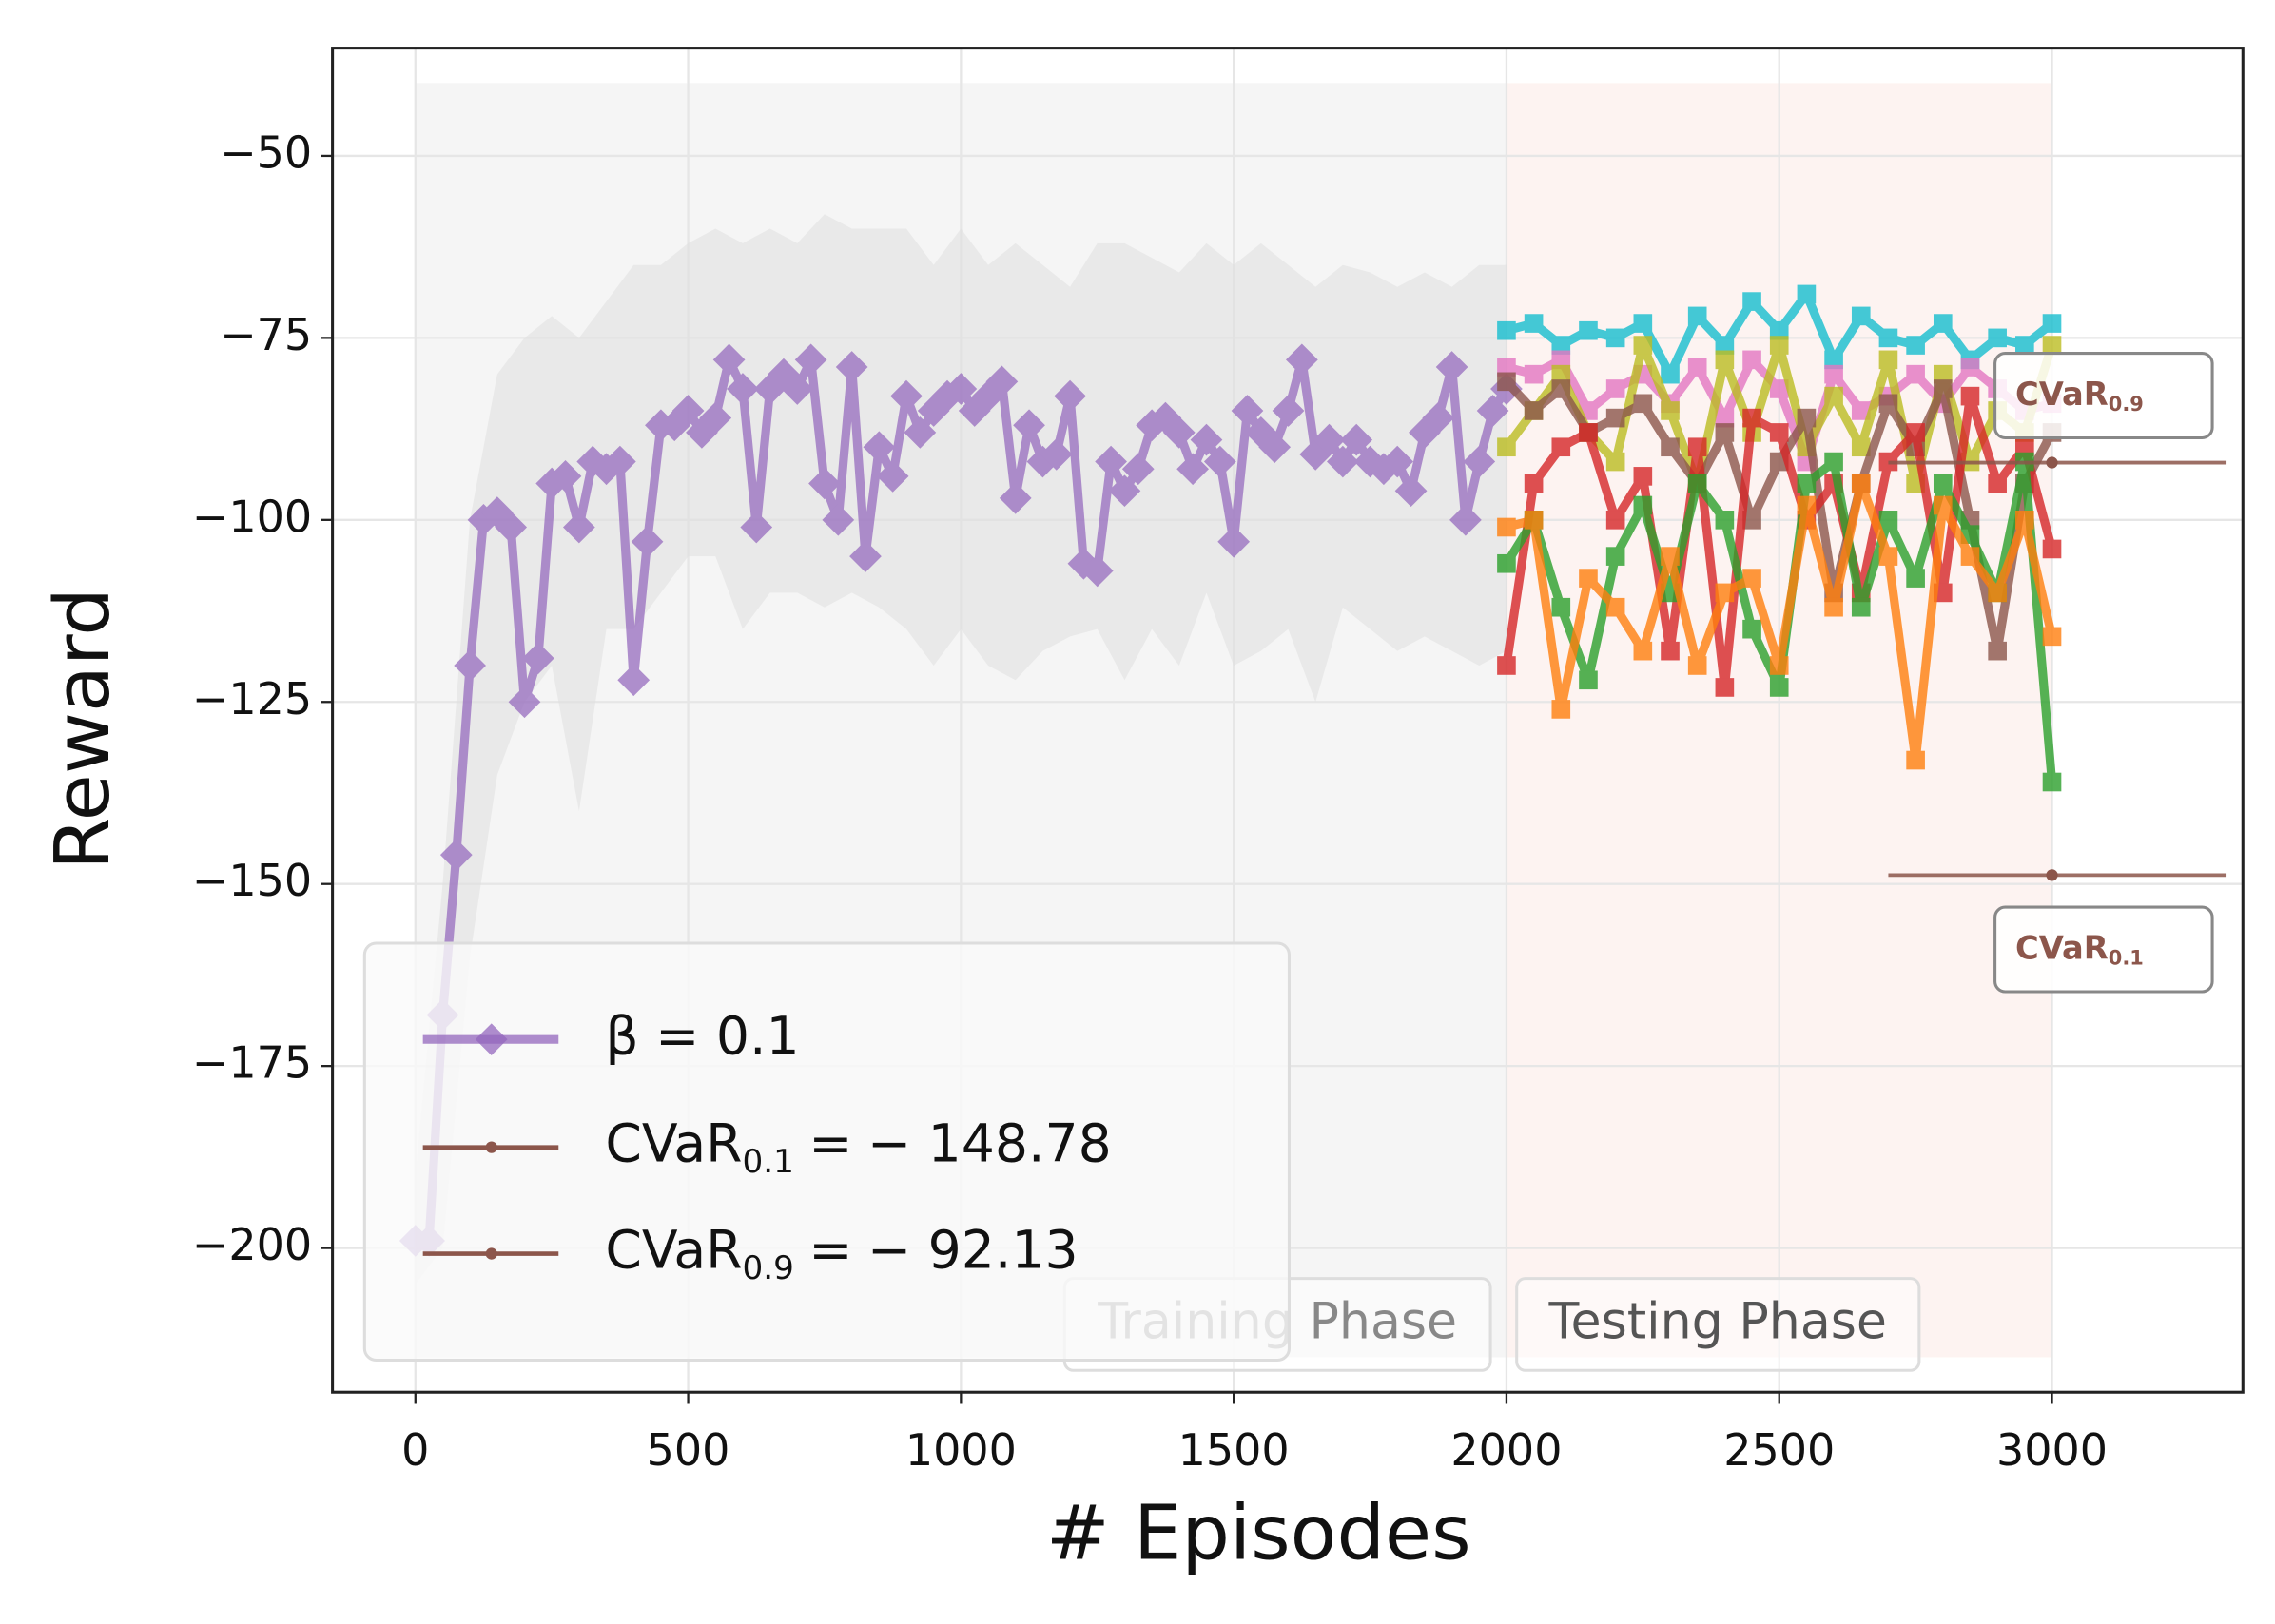  What do you see at coordinates (1234, 1450) in the screenshot?
I see `x-tick-label: 1500` at bounding box center [1234, 1450].